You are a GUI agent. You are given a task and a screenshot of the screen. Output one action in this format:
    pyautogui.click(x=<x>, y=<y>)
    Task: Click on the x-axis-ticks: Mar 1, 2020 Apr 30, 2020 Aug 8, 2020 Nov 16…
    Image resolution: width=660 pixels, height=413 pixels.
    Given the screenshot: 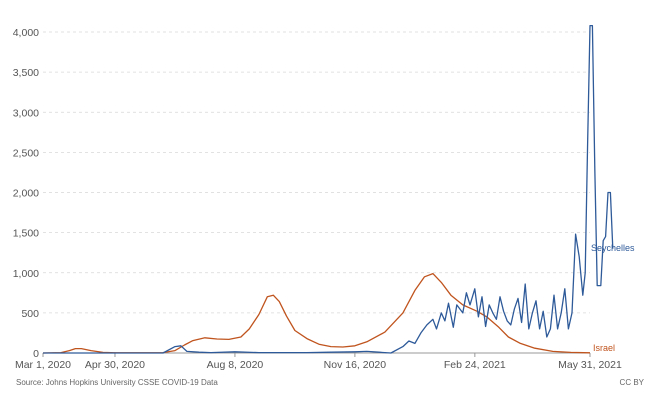 What is the action you would take?
    pyautogui.click(x=318, y=362)
    